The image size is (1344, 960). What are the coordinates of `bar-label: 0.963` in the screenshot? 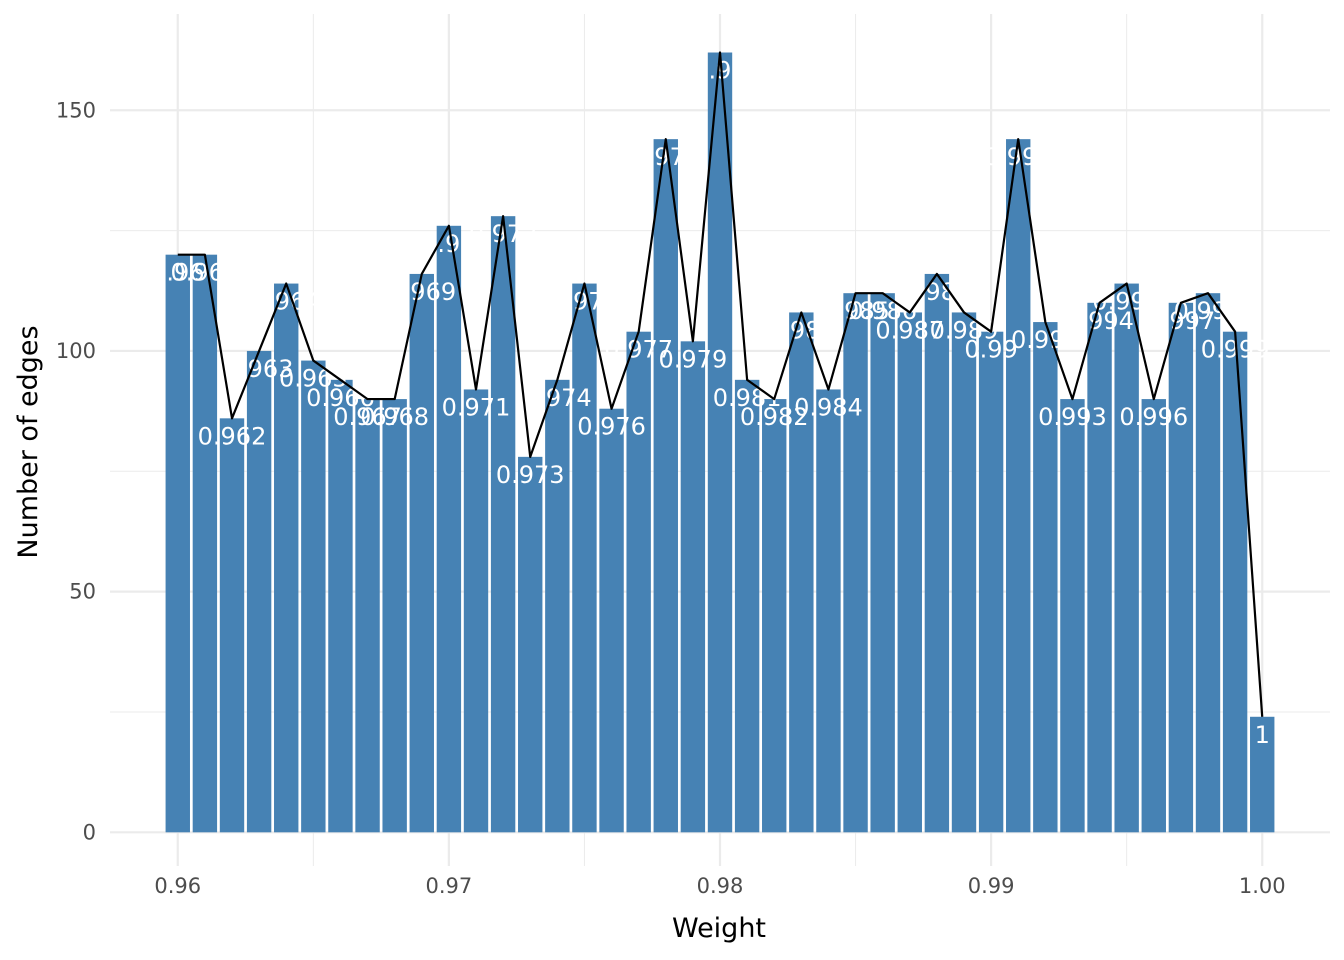 It's located at (259, 369).